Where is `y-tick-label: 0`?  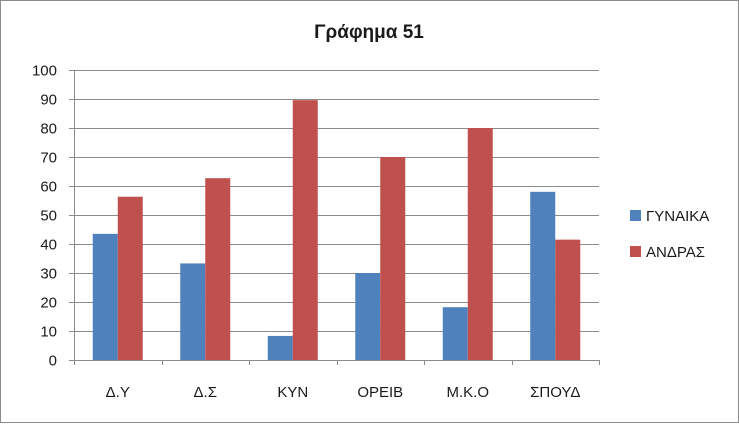
y-tick-label: 0 is located at coordinates (53, 361).